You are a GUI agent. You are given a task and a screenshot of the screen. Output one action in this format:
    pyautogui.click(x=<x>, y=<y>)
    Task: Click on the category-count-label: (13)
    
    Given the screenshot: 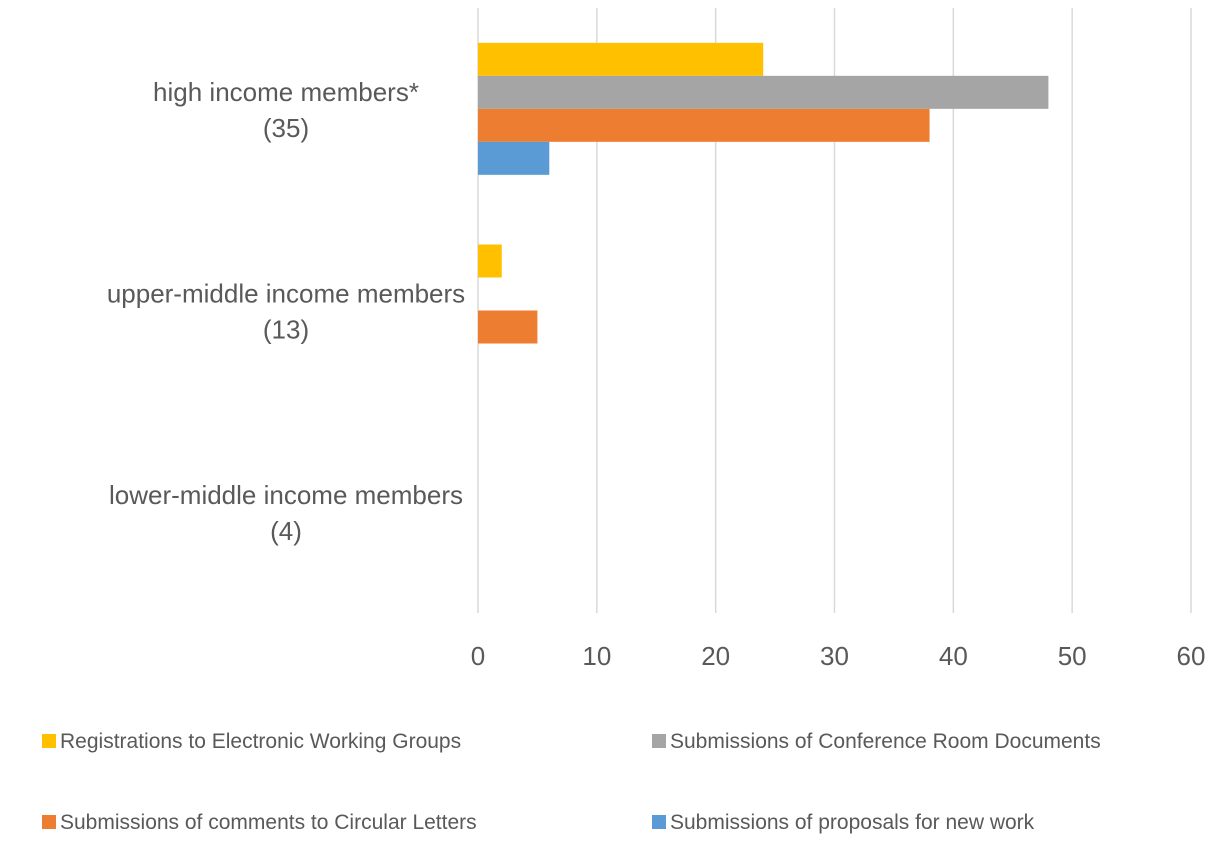 What is the action you would take?
    pyautogui.click(x=286, y=330)
    